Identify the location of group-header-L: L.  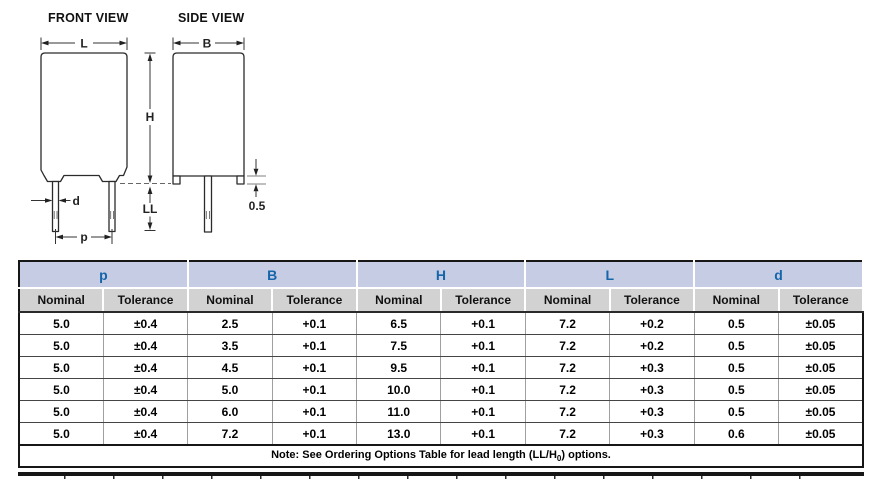
(610, 275).